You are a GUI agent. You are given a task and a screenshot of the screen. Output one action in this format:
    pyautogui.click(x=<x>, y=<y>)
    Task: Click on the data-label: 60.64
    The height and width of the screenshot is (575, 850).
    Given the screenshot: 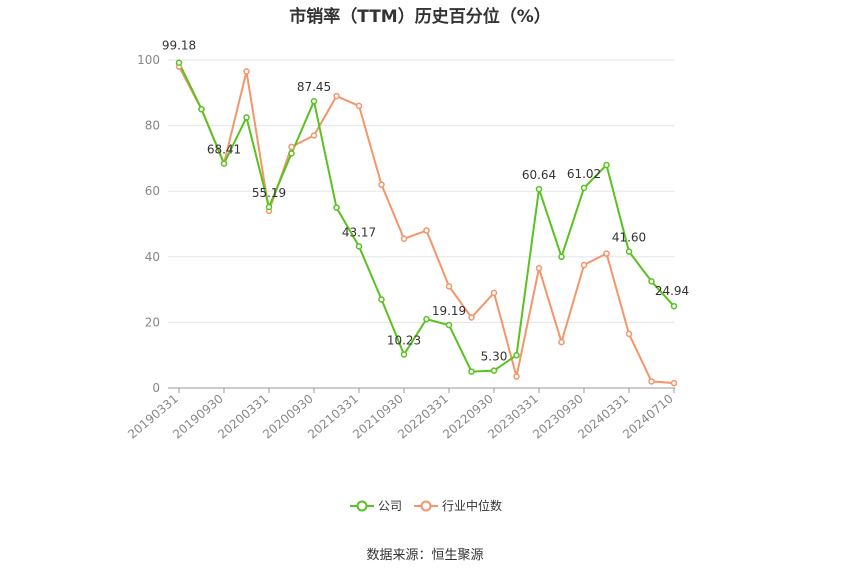 What is the action you would take?
    pyautogui.click(x=539, y=175)
    